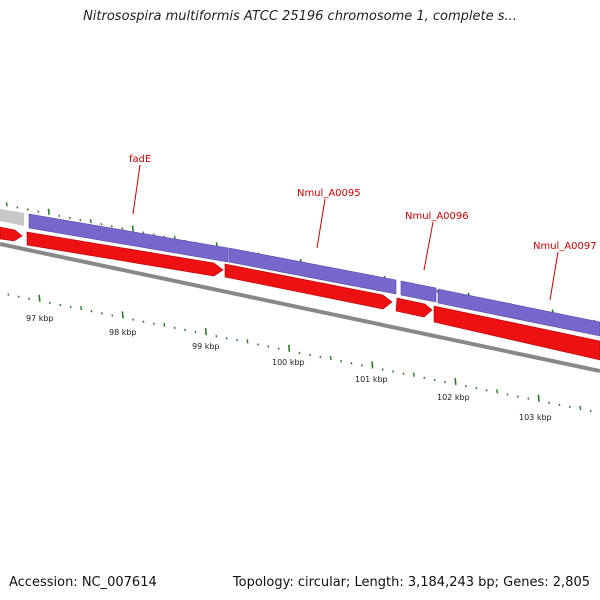  What do you see at coordinates (418, 291) in the screenshot?
I see `forward-gene-Nmul_A0096` at bounding box center [418, 291].